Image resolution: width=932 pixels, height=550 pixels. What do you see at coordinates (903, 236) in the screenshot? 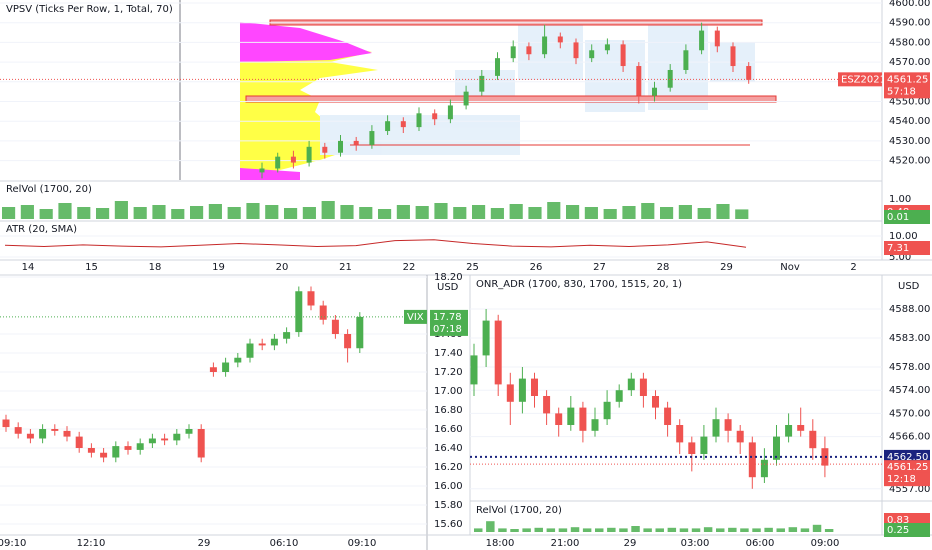
I see `y-tick-label: 10.00` at bounding box center [903, 236].